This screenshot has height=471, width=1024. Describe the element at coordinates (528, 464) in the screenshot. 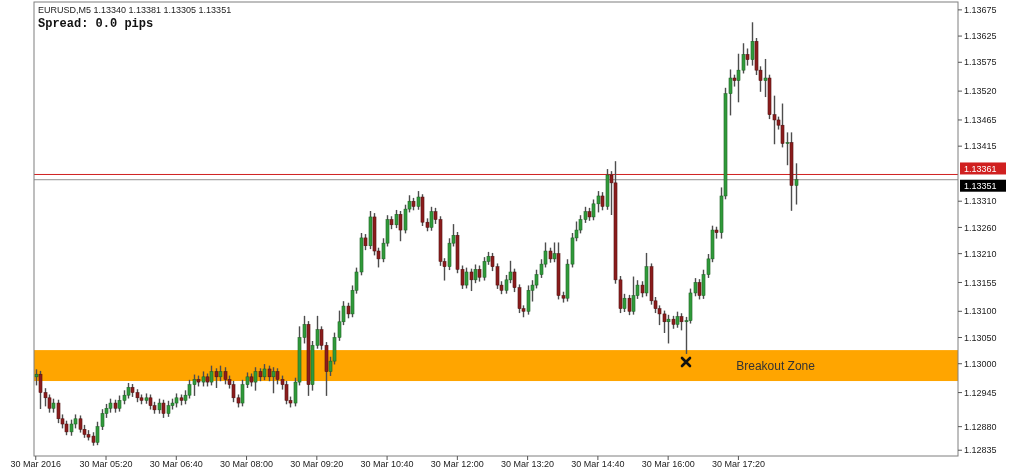

I see `x-tick-label: 30 Mar 13:20` at that location.